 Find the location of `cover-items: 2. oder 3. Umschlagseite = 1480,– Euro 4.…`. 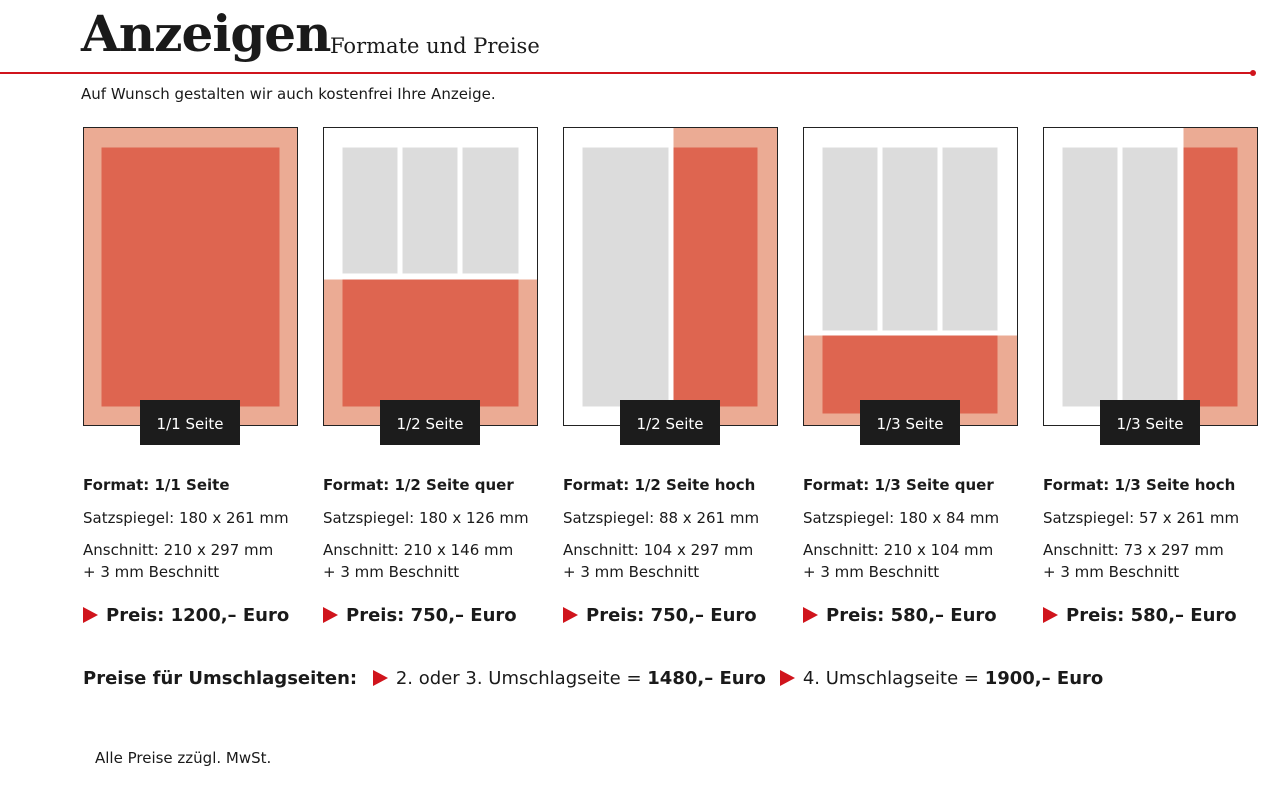

cover-items: 2. oder 3. Umschlagseite = 1480,– Euro 4.… is located at coordinates (738, 678).